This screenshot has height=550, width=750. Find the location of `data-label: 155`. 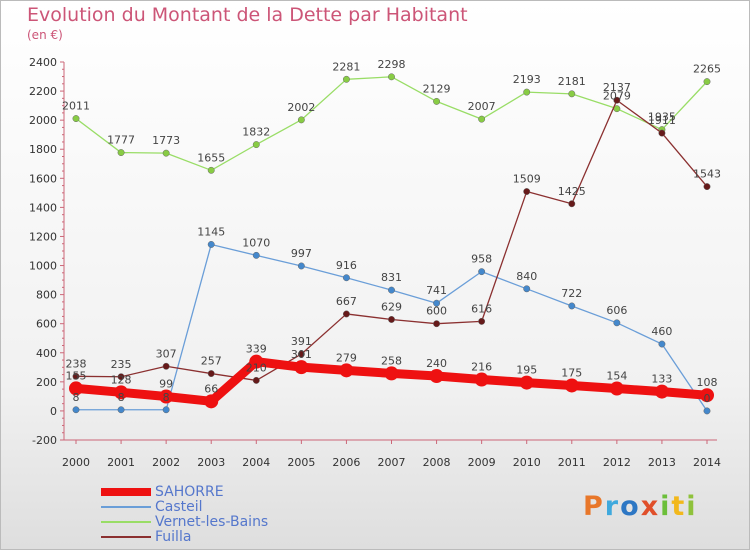

data-label: 155 is located at coordinates (76, 375).